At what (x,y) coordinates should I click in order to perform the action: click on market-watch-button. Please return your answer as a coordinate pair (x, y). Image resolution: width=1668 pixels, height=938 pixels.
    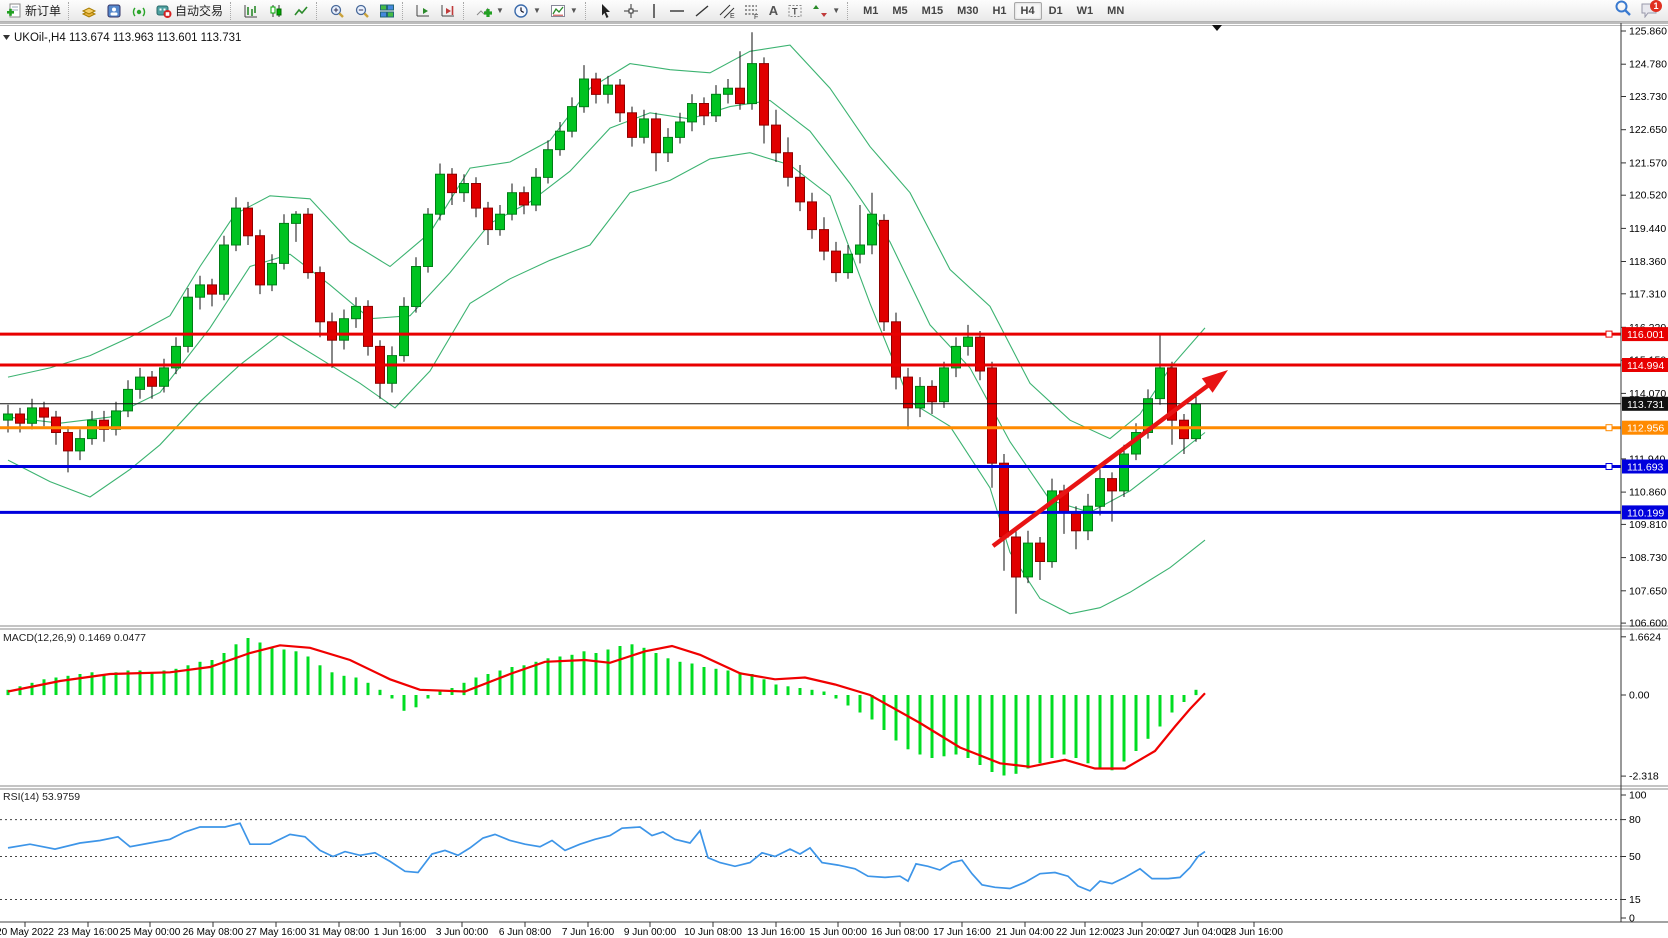
    Looking at the image, I should click on (89, 11).